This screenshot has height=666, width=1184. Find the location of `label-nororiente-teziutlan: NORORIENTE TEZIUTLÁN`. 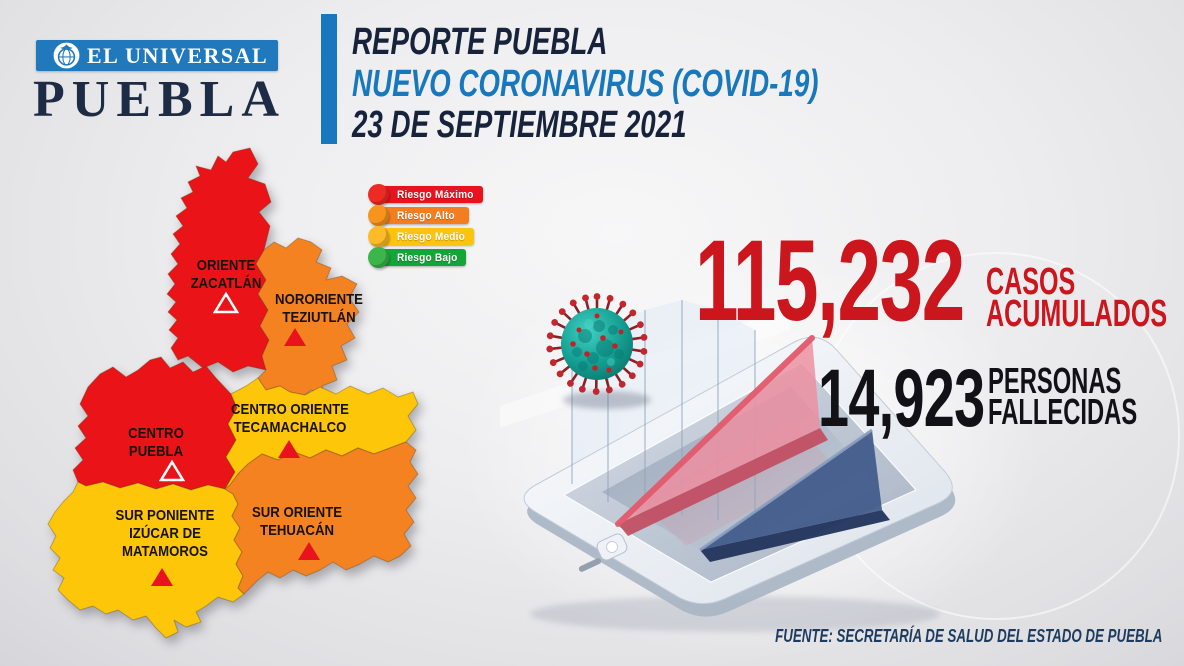

label-nororiente-teziutlan: NORORIENTE TEZIUTLÁN is located at coordinates (319, 307).